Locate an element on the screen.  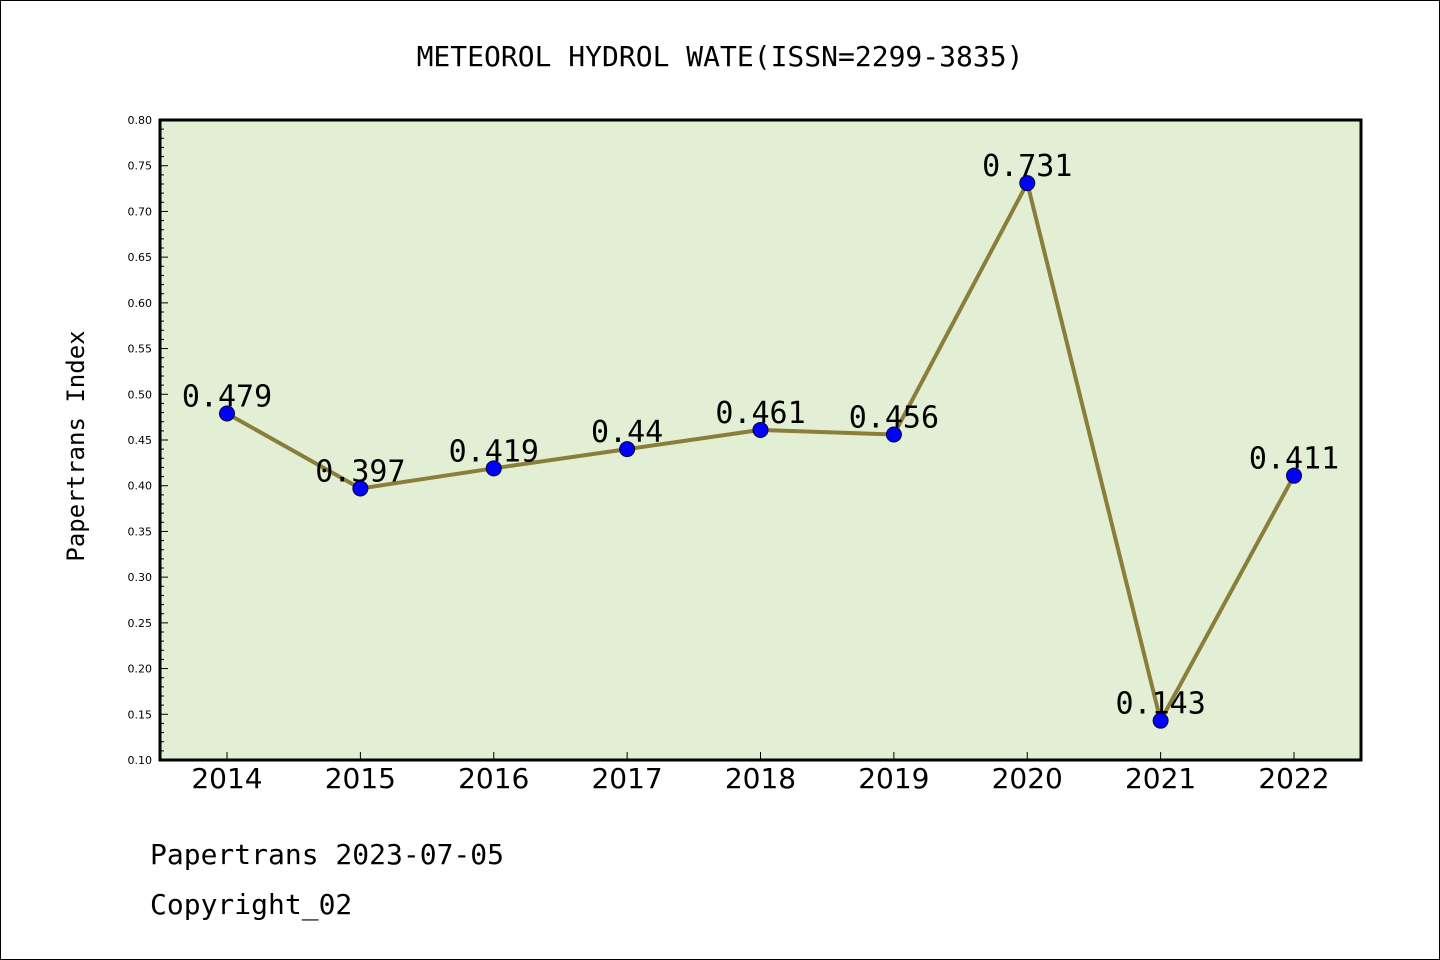
x-tick-label: 2017 is located at coordinates (626, 778).